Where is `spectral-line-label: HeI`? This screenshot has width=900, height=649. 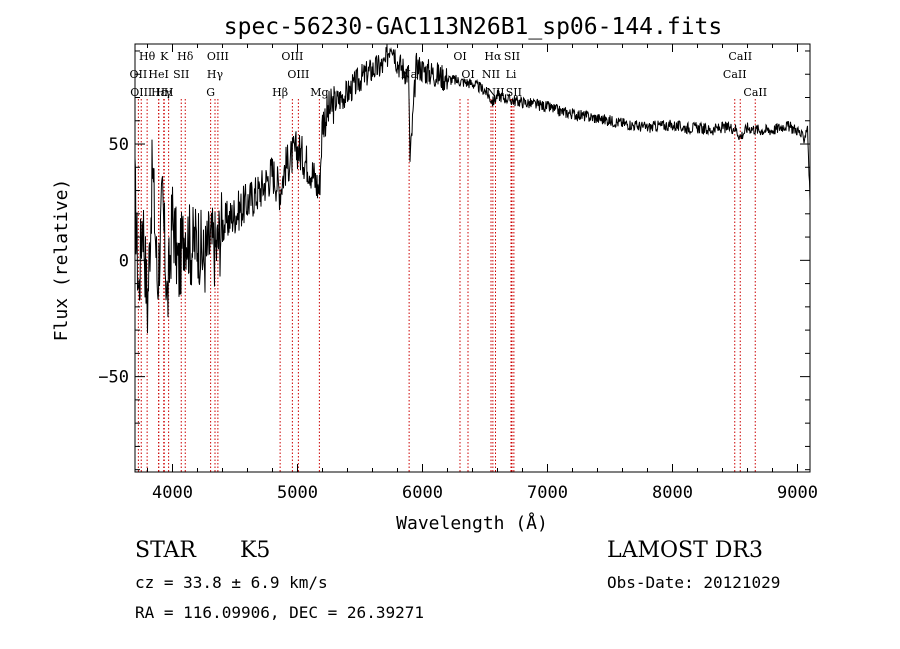 spectral-line-label: HeI is located at coordinates (158, 74).